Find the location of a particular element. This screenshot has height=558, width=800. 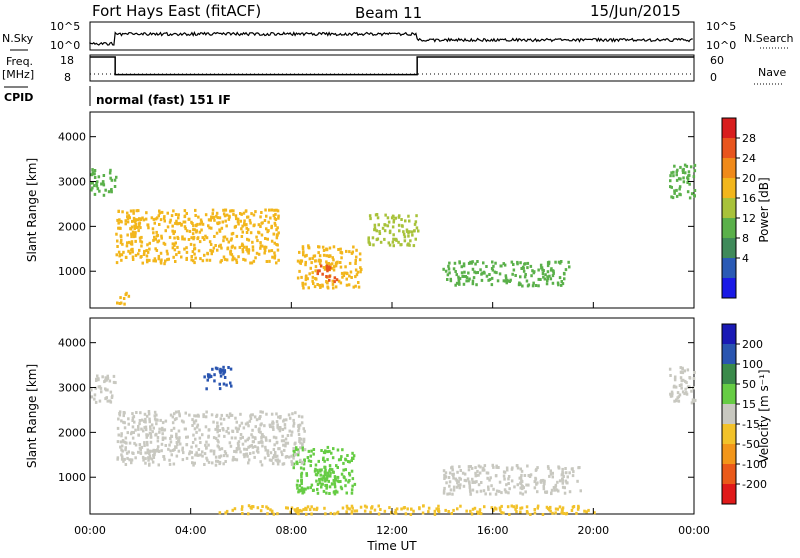

date-title: 15/Jun/2015 is located at coordinates (635, 11).